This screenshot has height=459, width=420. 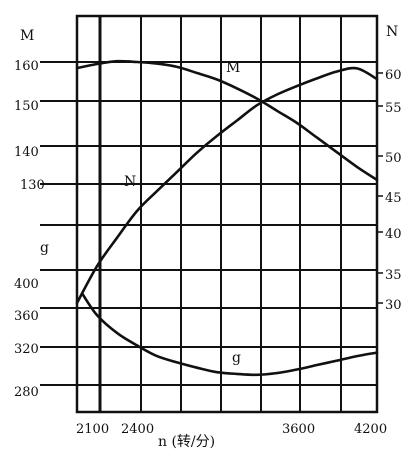 What do you see at coordinates (26, 349) in the screenshot?
I see `g-tick: 320` at bounding box center [26, 349].